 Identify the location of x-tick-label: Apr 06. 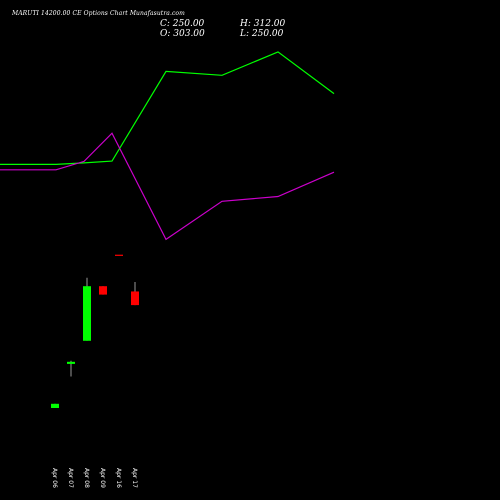
(54, 478).